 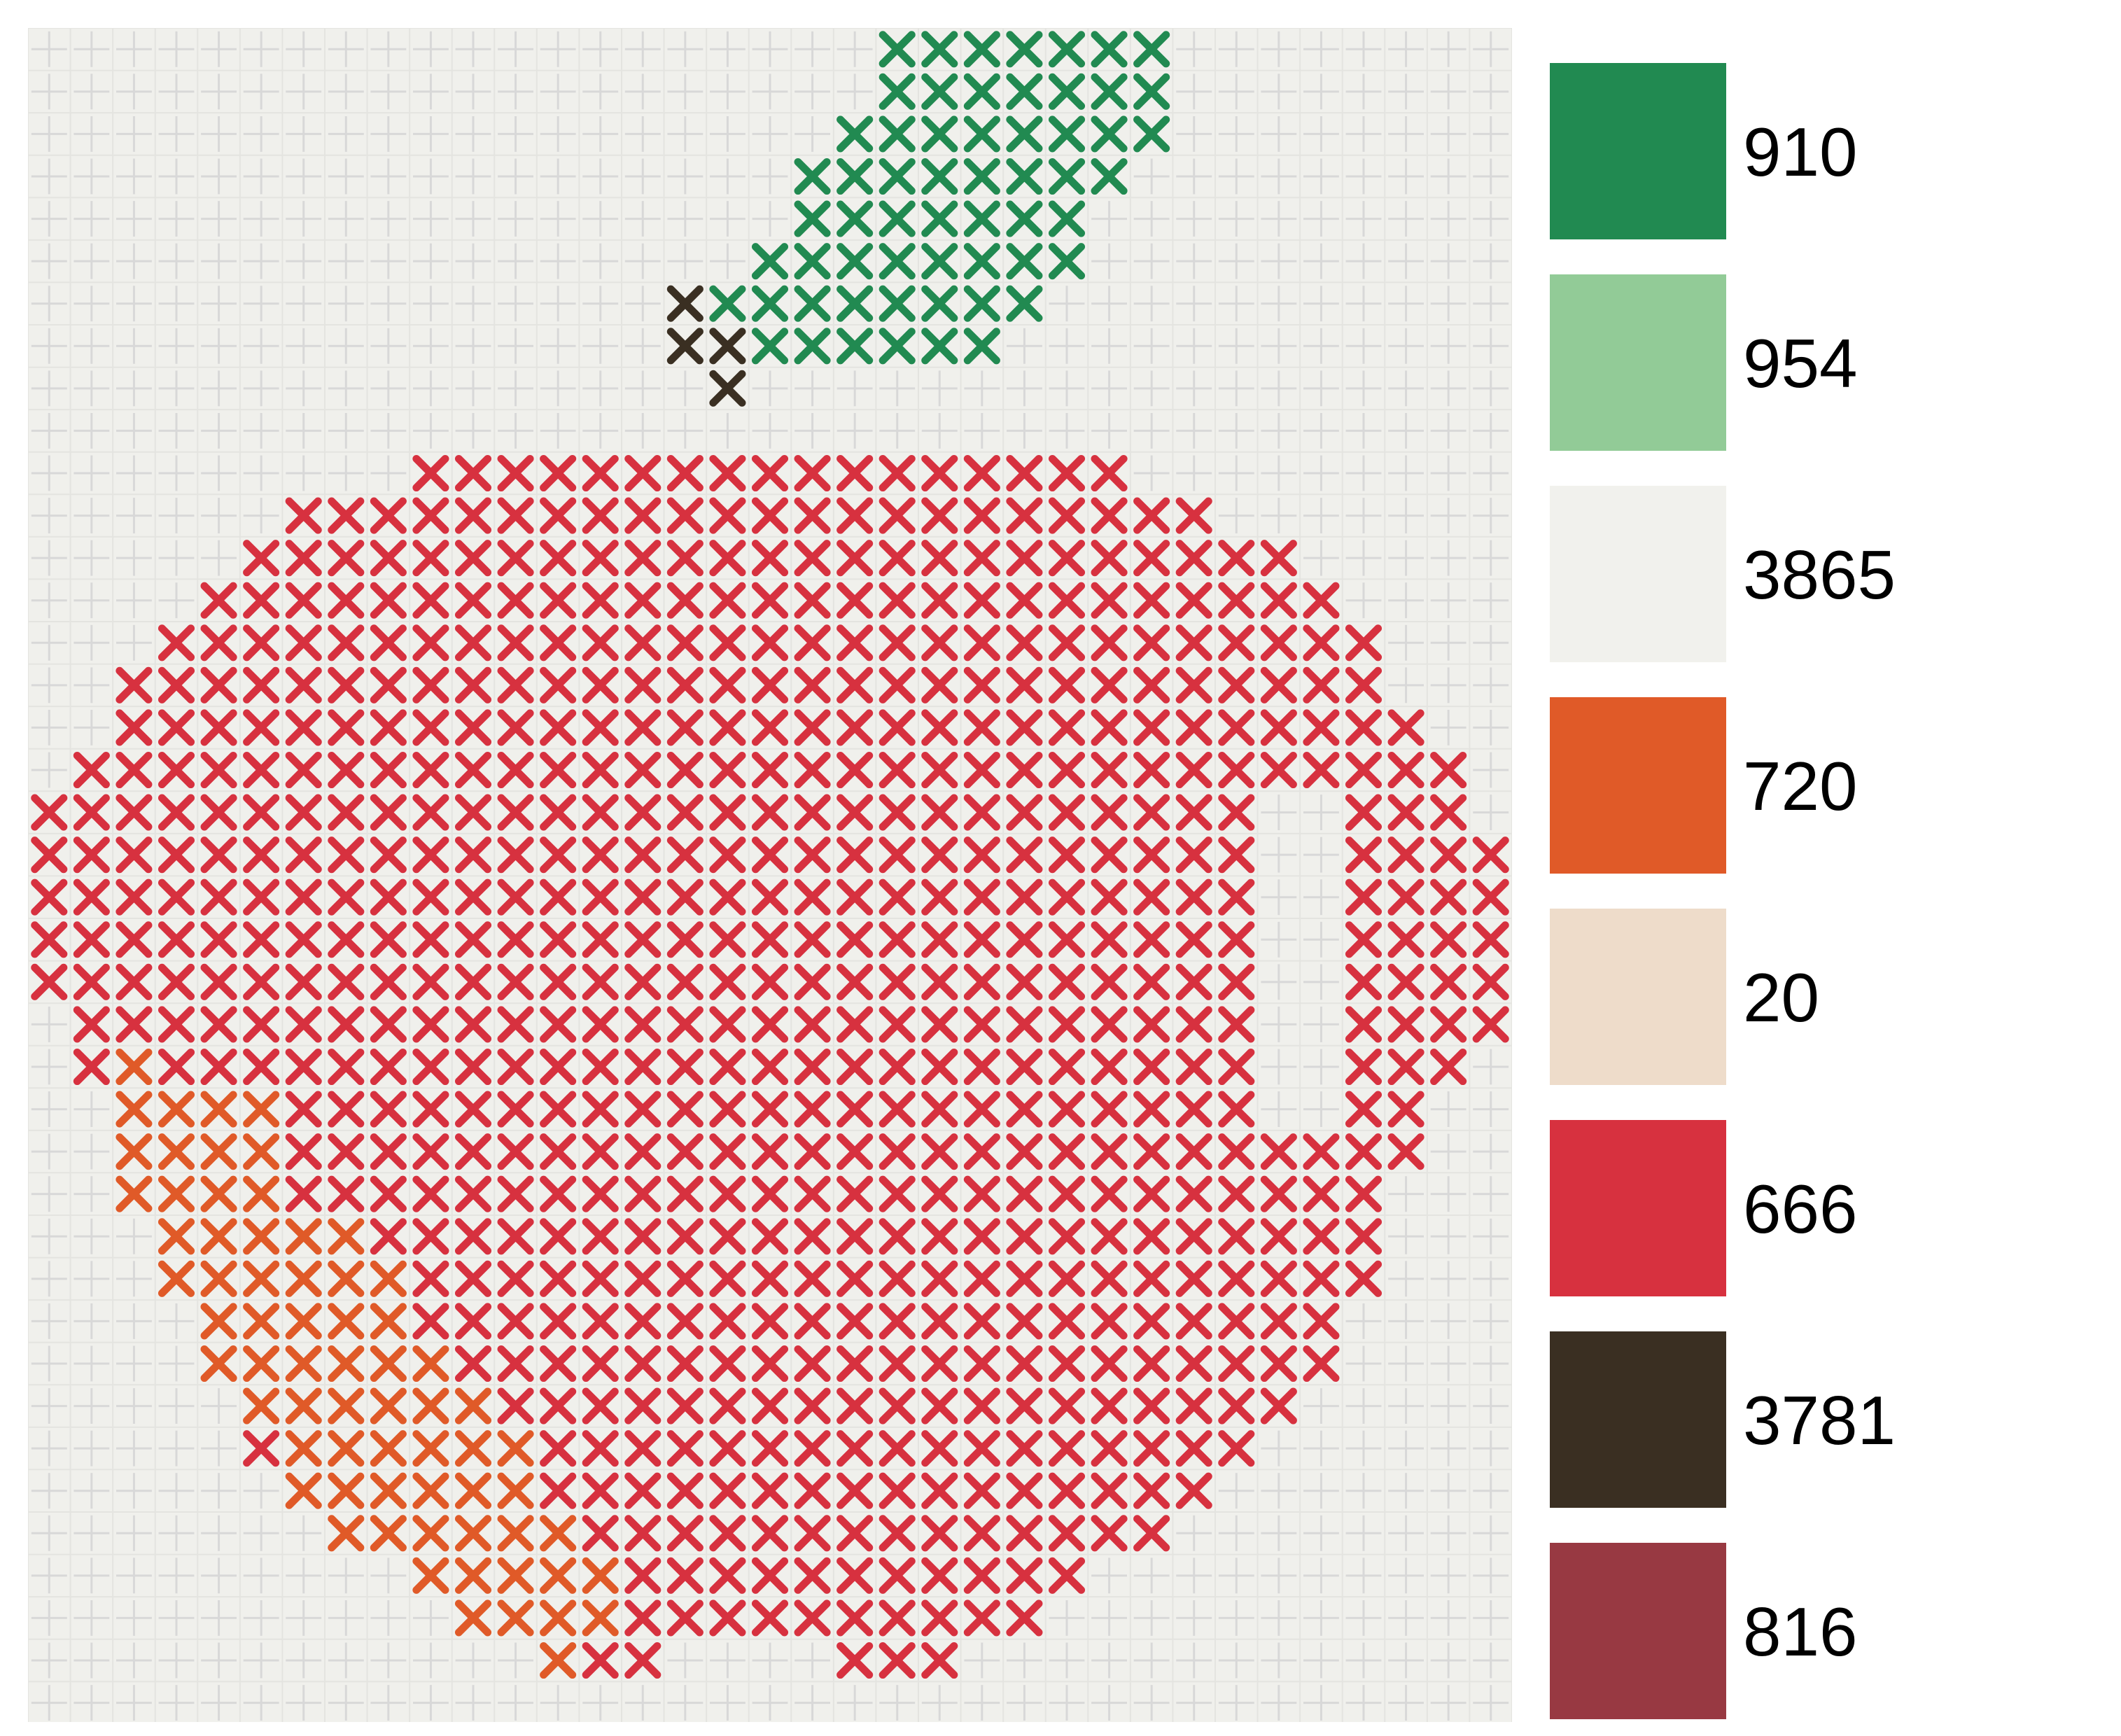 I want to click on highlight-stitch, so click(x=261, y=1109).